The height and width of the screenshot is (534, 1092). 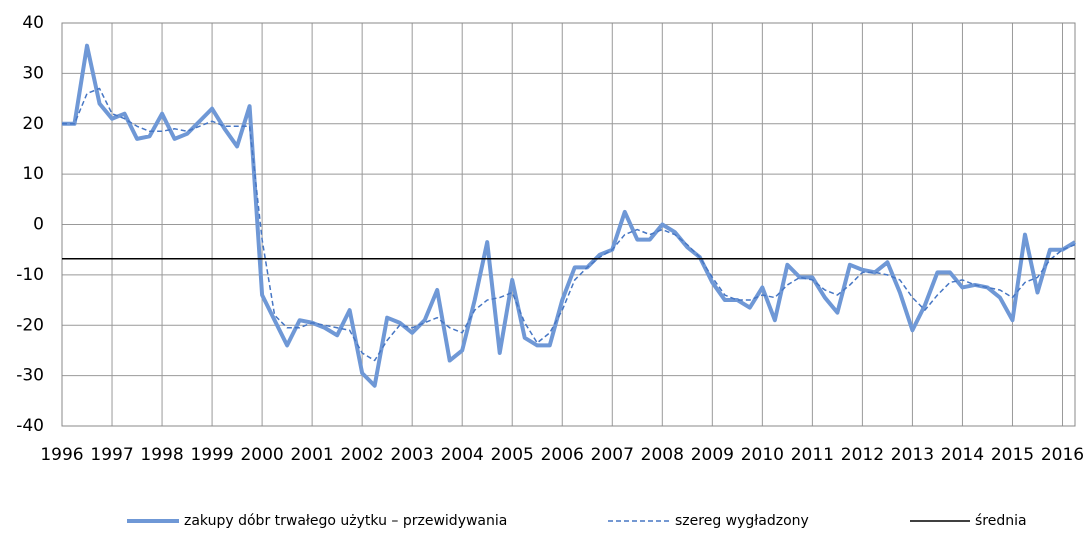 What do you see at coordinates (33, 124) in the screenshot?
I see `y-tick-label: 20` at bounding box center [33, 124].